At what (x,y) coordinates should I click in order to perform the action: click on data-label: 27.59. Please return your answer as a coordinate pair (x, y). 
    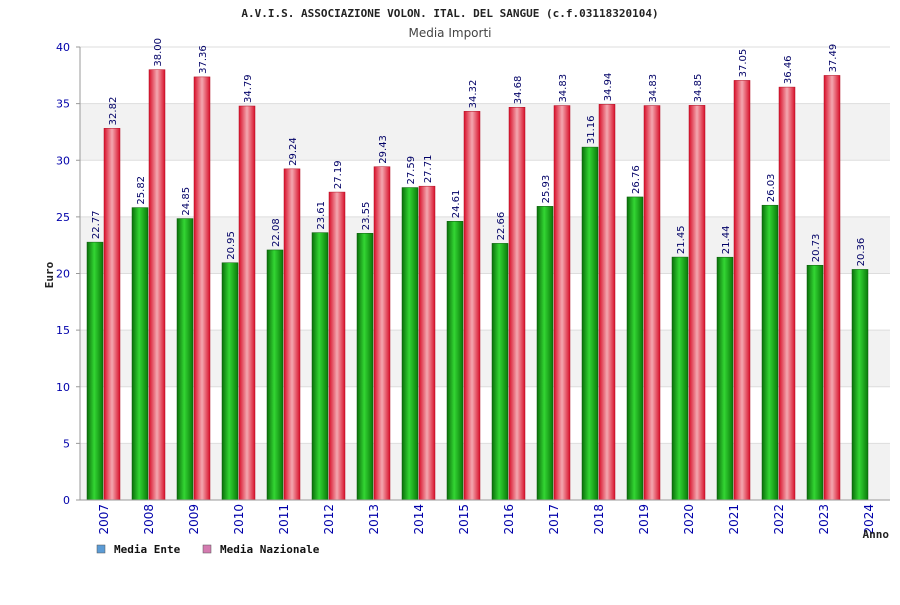
    Looking at the image, I should click on (411, 170).